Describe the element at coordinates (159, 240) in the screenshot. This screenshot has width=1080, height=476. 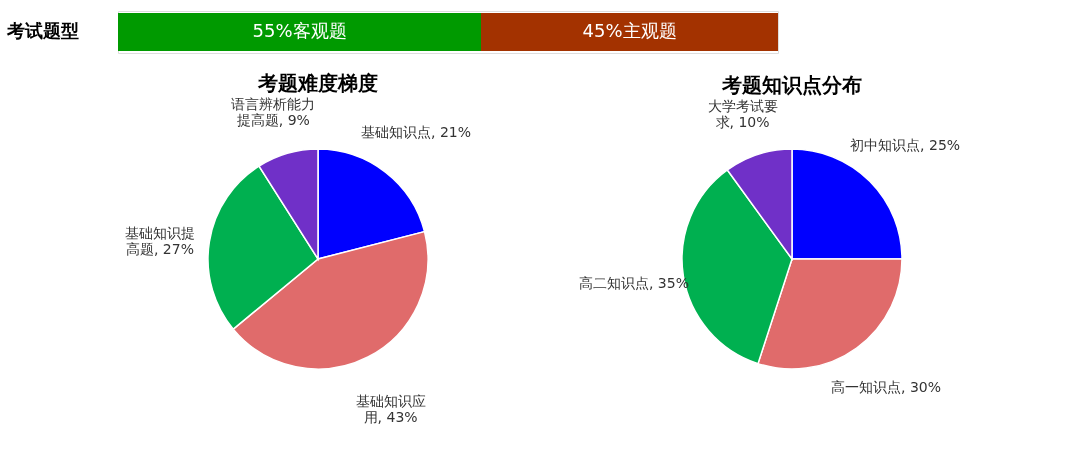
I see `slice-label: 基础知识提高题, 27%` at that location.